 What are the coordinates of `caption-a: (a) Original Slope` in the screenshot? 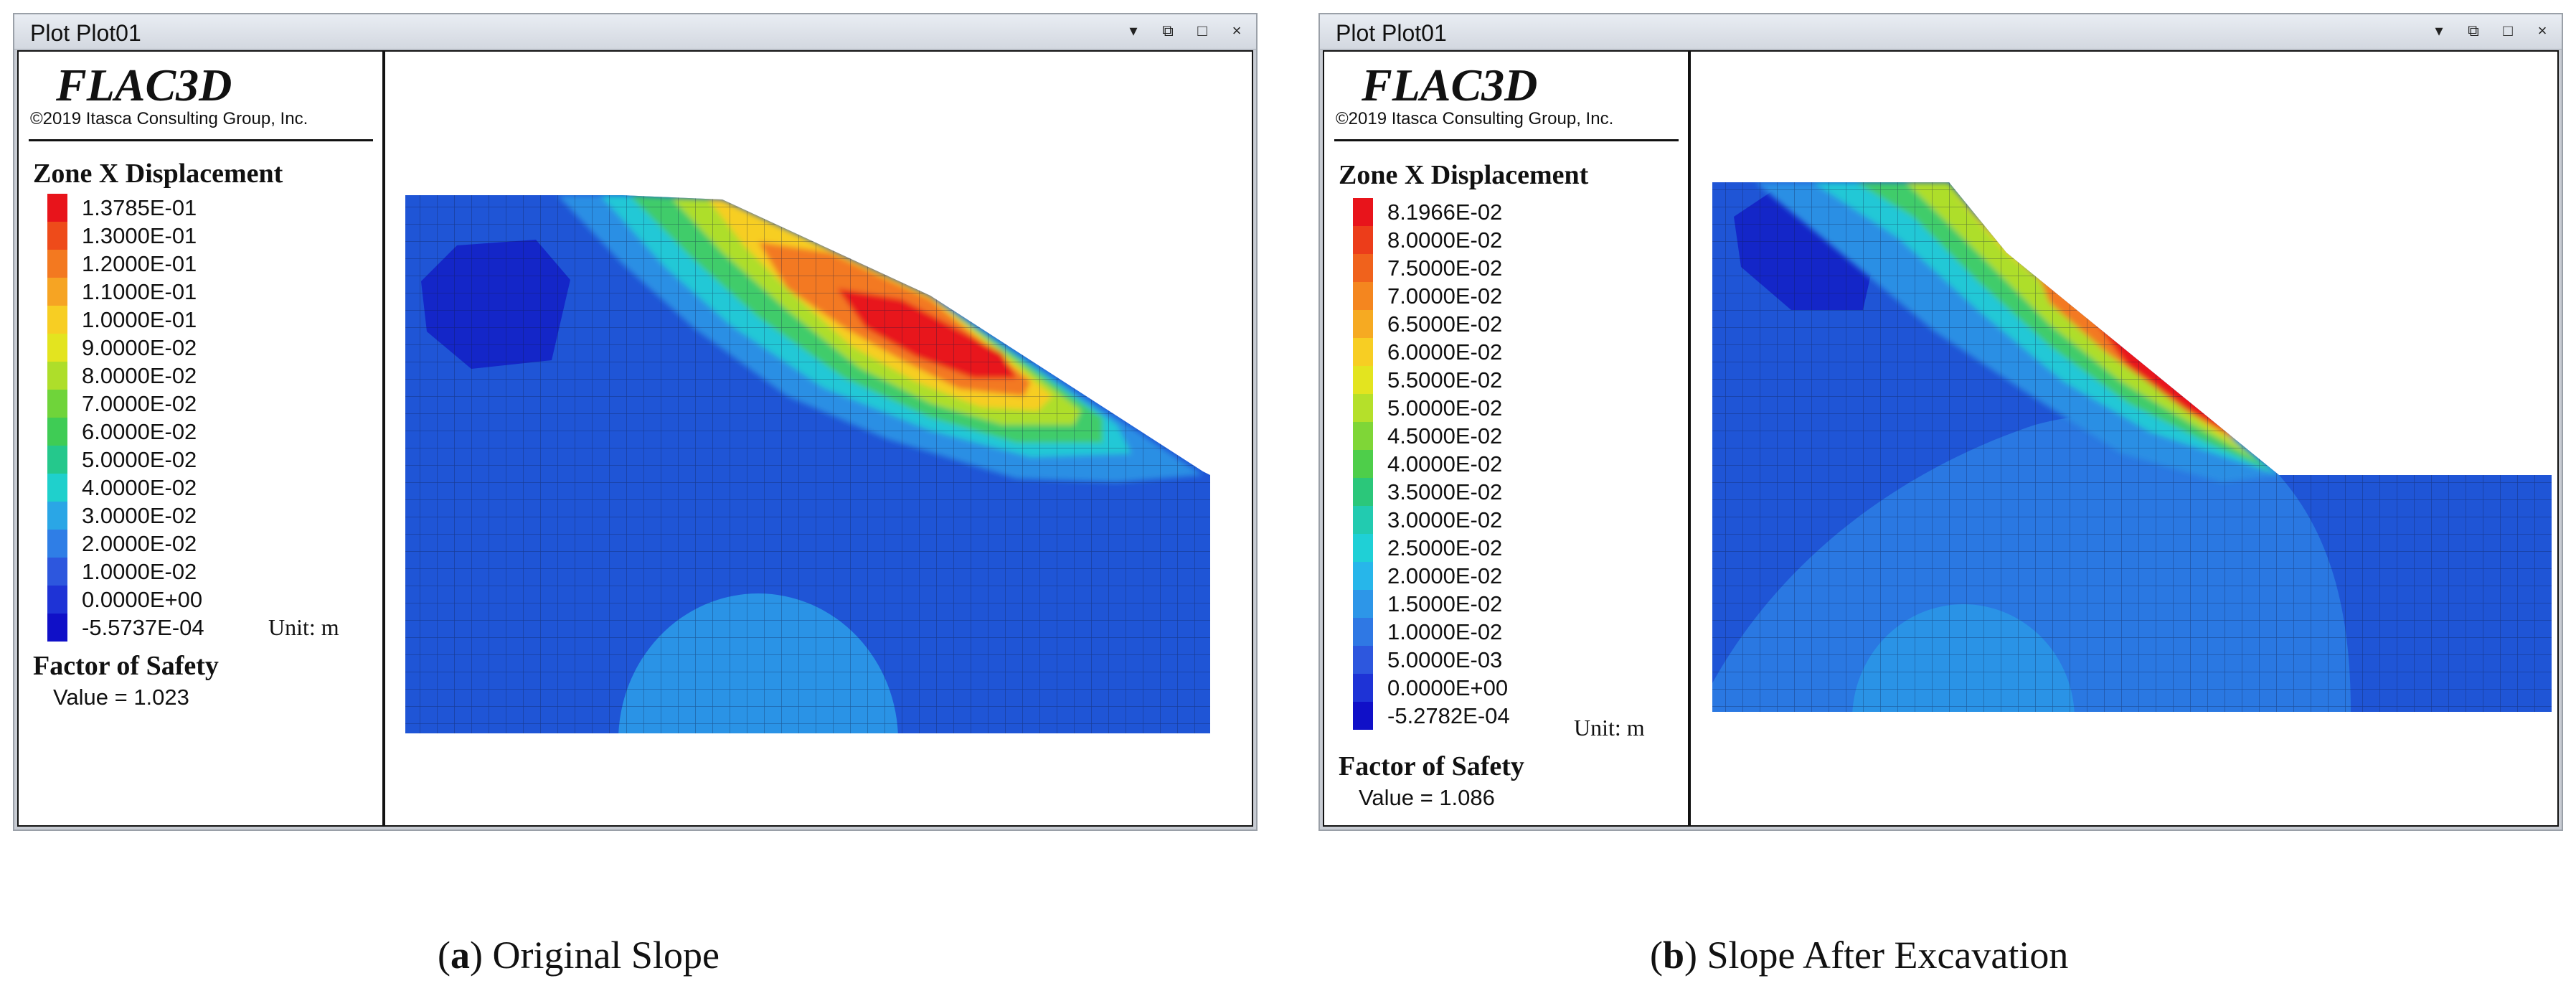 It's located at (579, 956).